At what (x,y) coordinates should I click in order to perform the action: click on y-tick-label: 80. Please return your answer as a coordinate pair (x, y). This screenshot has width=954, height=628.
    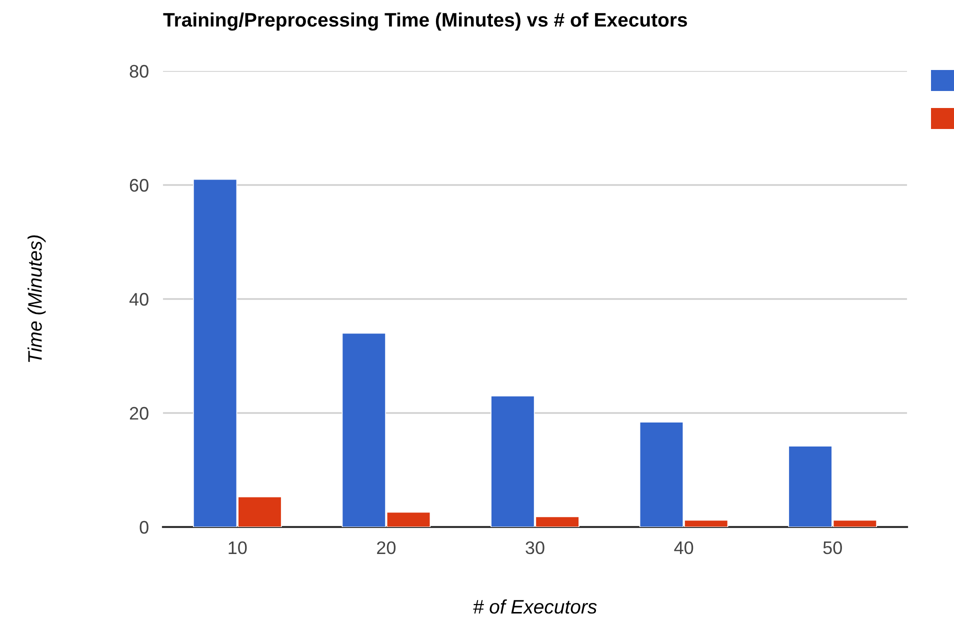
    Looking at the image, I should click on (139, 71).